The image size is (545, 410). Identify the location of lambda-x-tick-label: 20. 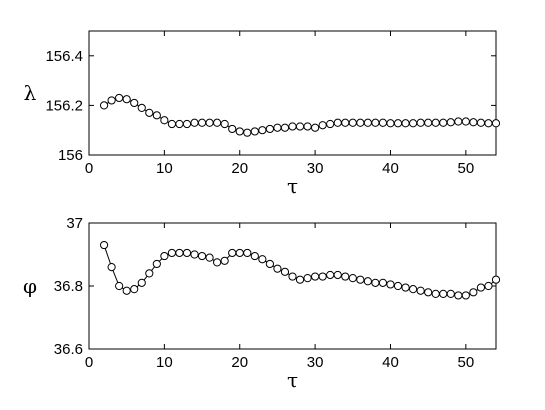
(239, 168).